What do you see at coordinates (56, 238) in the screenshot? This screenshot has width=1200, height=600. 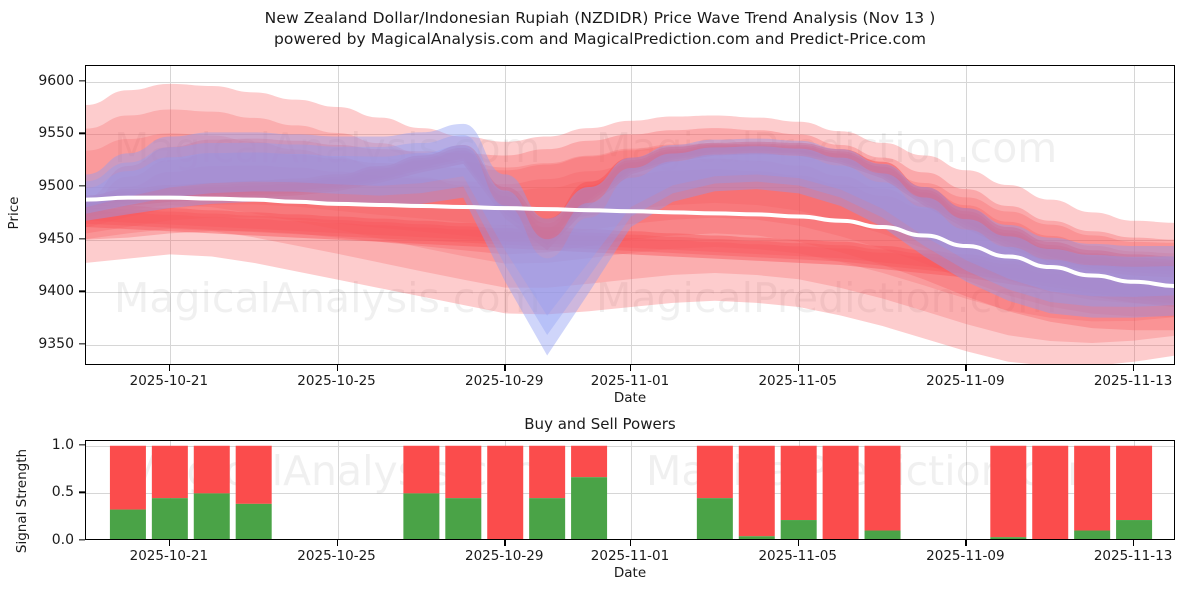 I see `price-y-tick: 9450` at bounding box center [56, 238].